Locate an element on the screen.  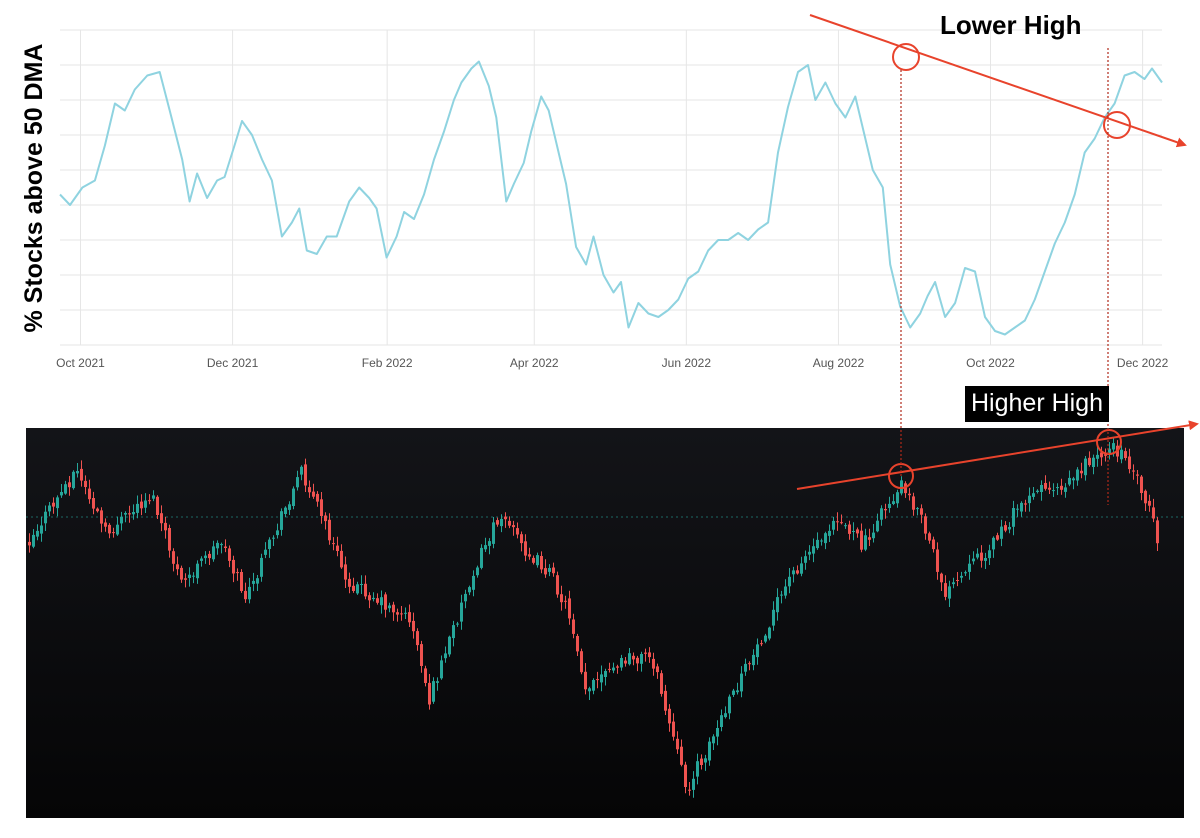
lower-high-annotation: Lower High is located at coordinates (1011, 25).